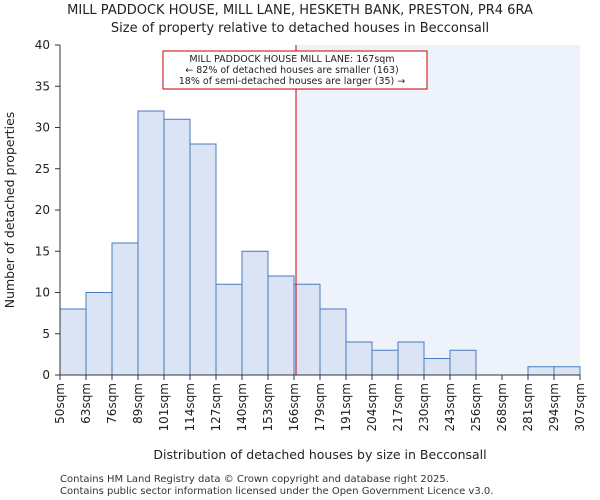  I want to click on y-tick-label: 0, so click(46, 375).